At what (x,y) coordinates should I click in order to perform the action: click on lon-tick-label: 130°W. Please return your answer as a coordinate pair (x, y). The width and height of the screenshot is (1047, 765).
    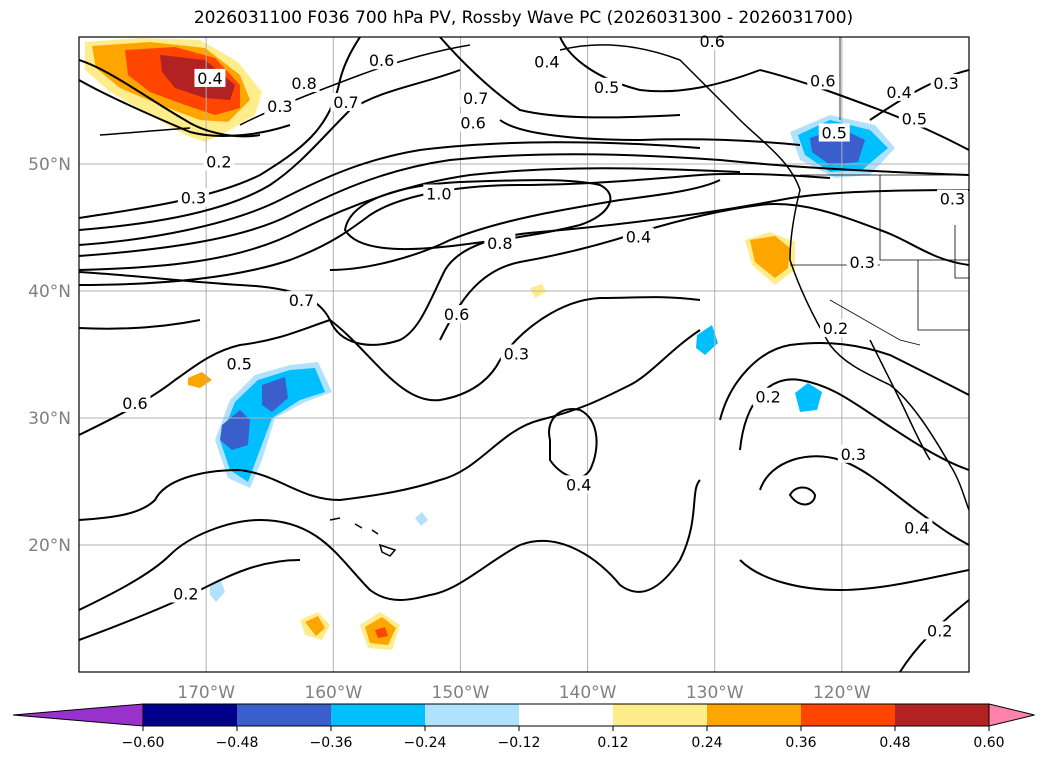
    Looking at the image, I should click on (715, 693).